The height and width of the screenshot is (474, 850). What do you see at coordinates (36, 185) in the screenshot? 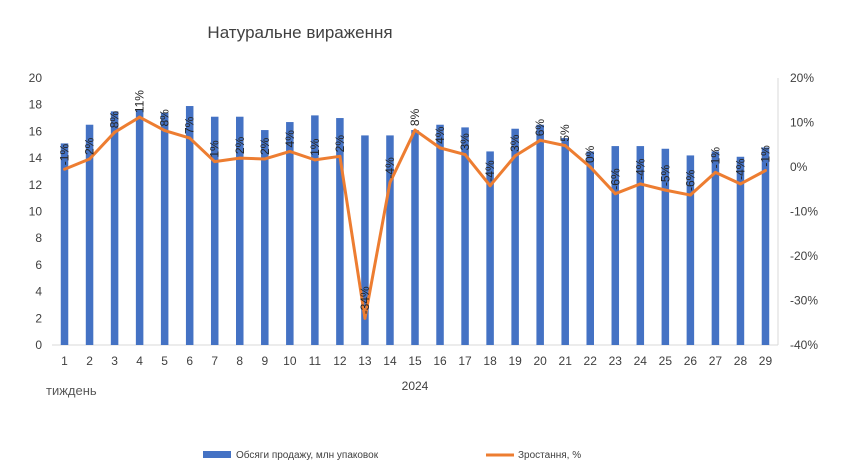
I see `y-left-tick-label: 12` at bounding box center [36, 185].